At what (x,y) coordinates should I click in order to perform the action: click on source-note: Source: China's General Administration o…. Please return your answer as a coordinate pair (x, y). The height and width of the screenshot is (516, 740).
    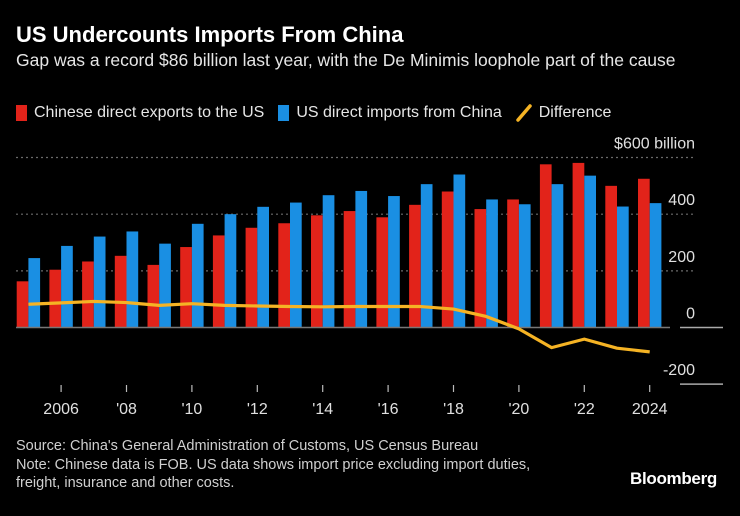
    Looking at the image, I should click on (247, 446).